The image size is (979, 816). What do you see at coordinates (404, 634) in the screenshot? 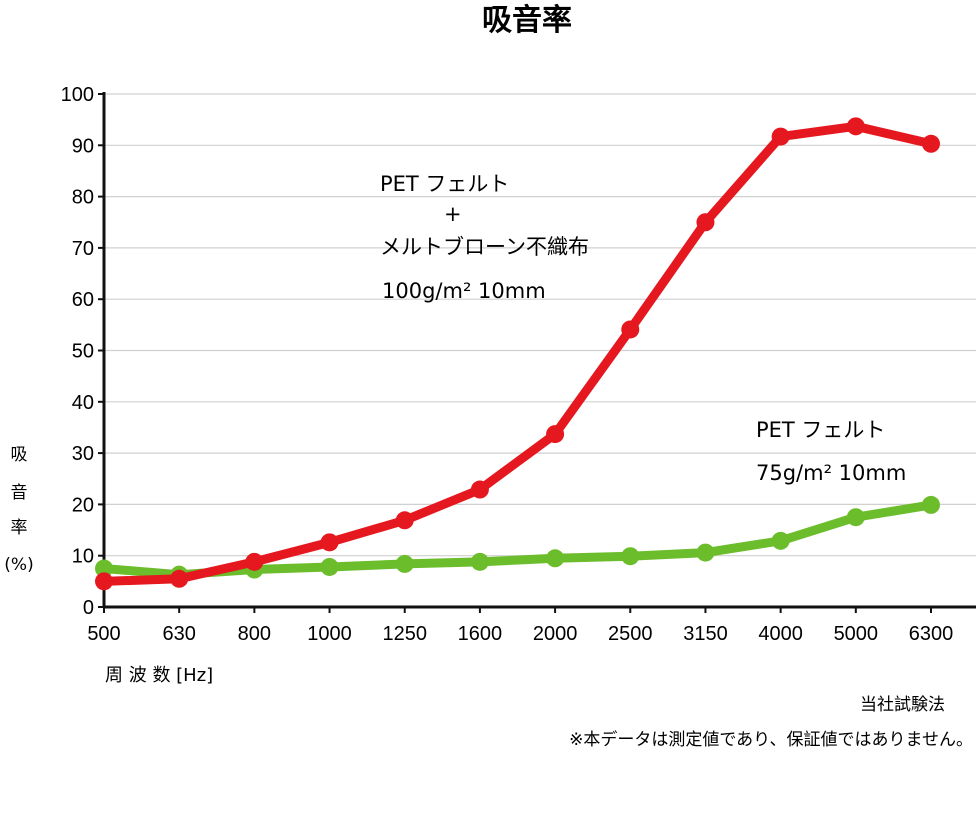
I see `x-tick-label: 1250` at bounding box center [404, 634].